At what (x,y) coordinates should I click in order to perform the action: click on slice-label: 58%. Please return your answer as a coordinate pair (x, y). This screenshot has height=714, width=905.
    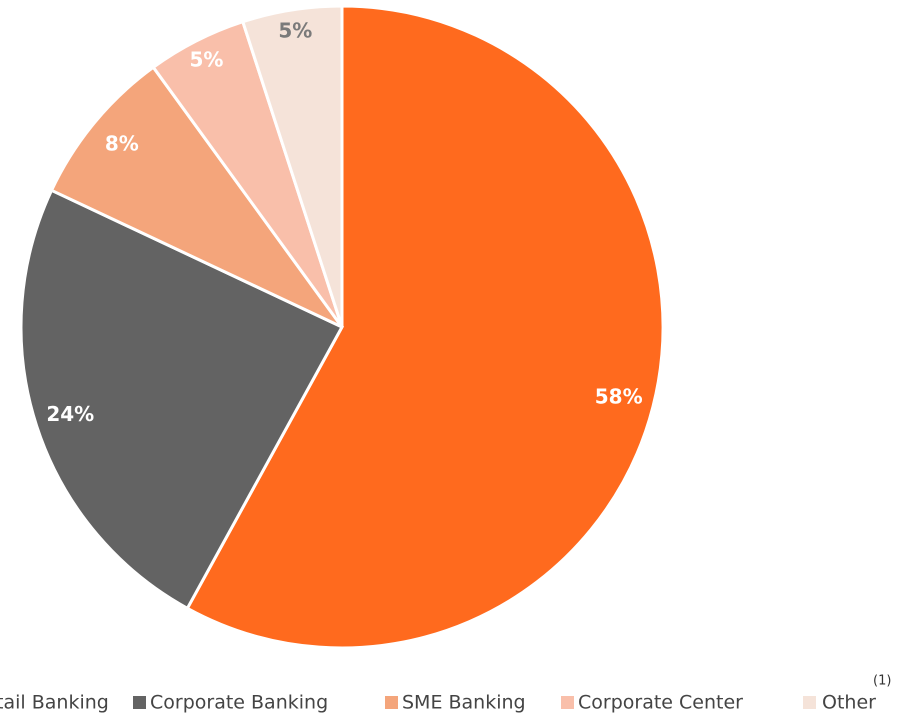
    Looking at the image, I should click on (619, 397).